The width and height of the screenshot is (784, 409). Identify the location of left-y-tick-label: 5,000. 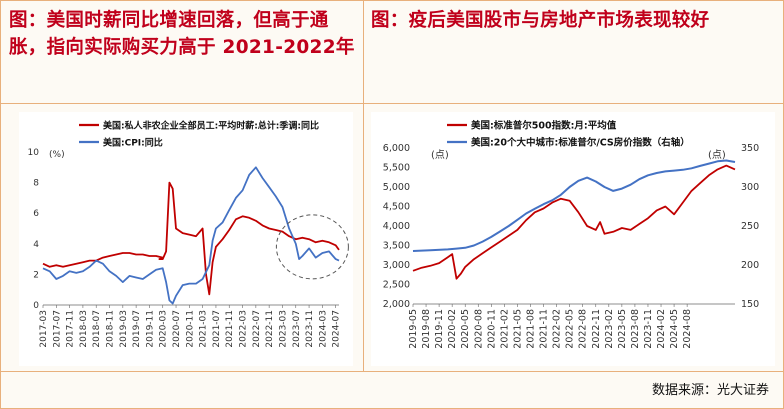
(396, 187).